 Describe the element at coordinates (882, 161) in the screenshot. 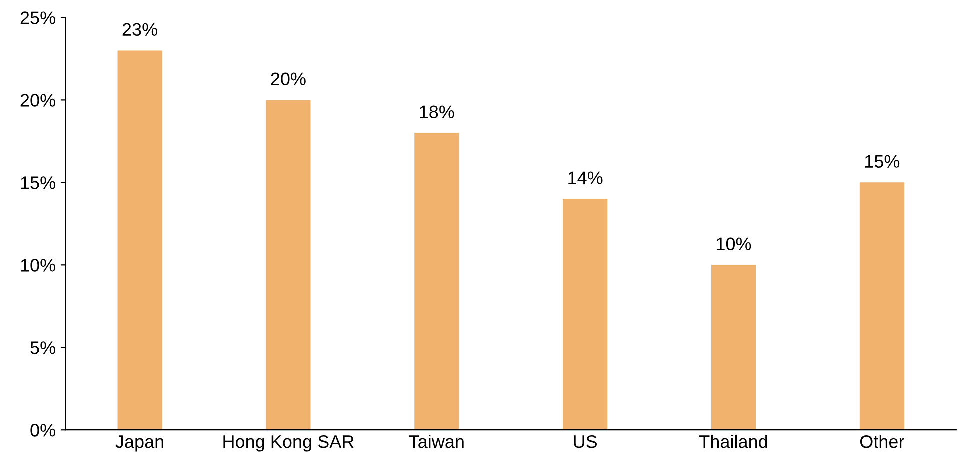

I see `data-label: 15%` at that location.